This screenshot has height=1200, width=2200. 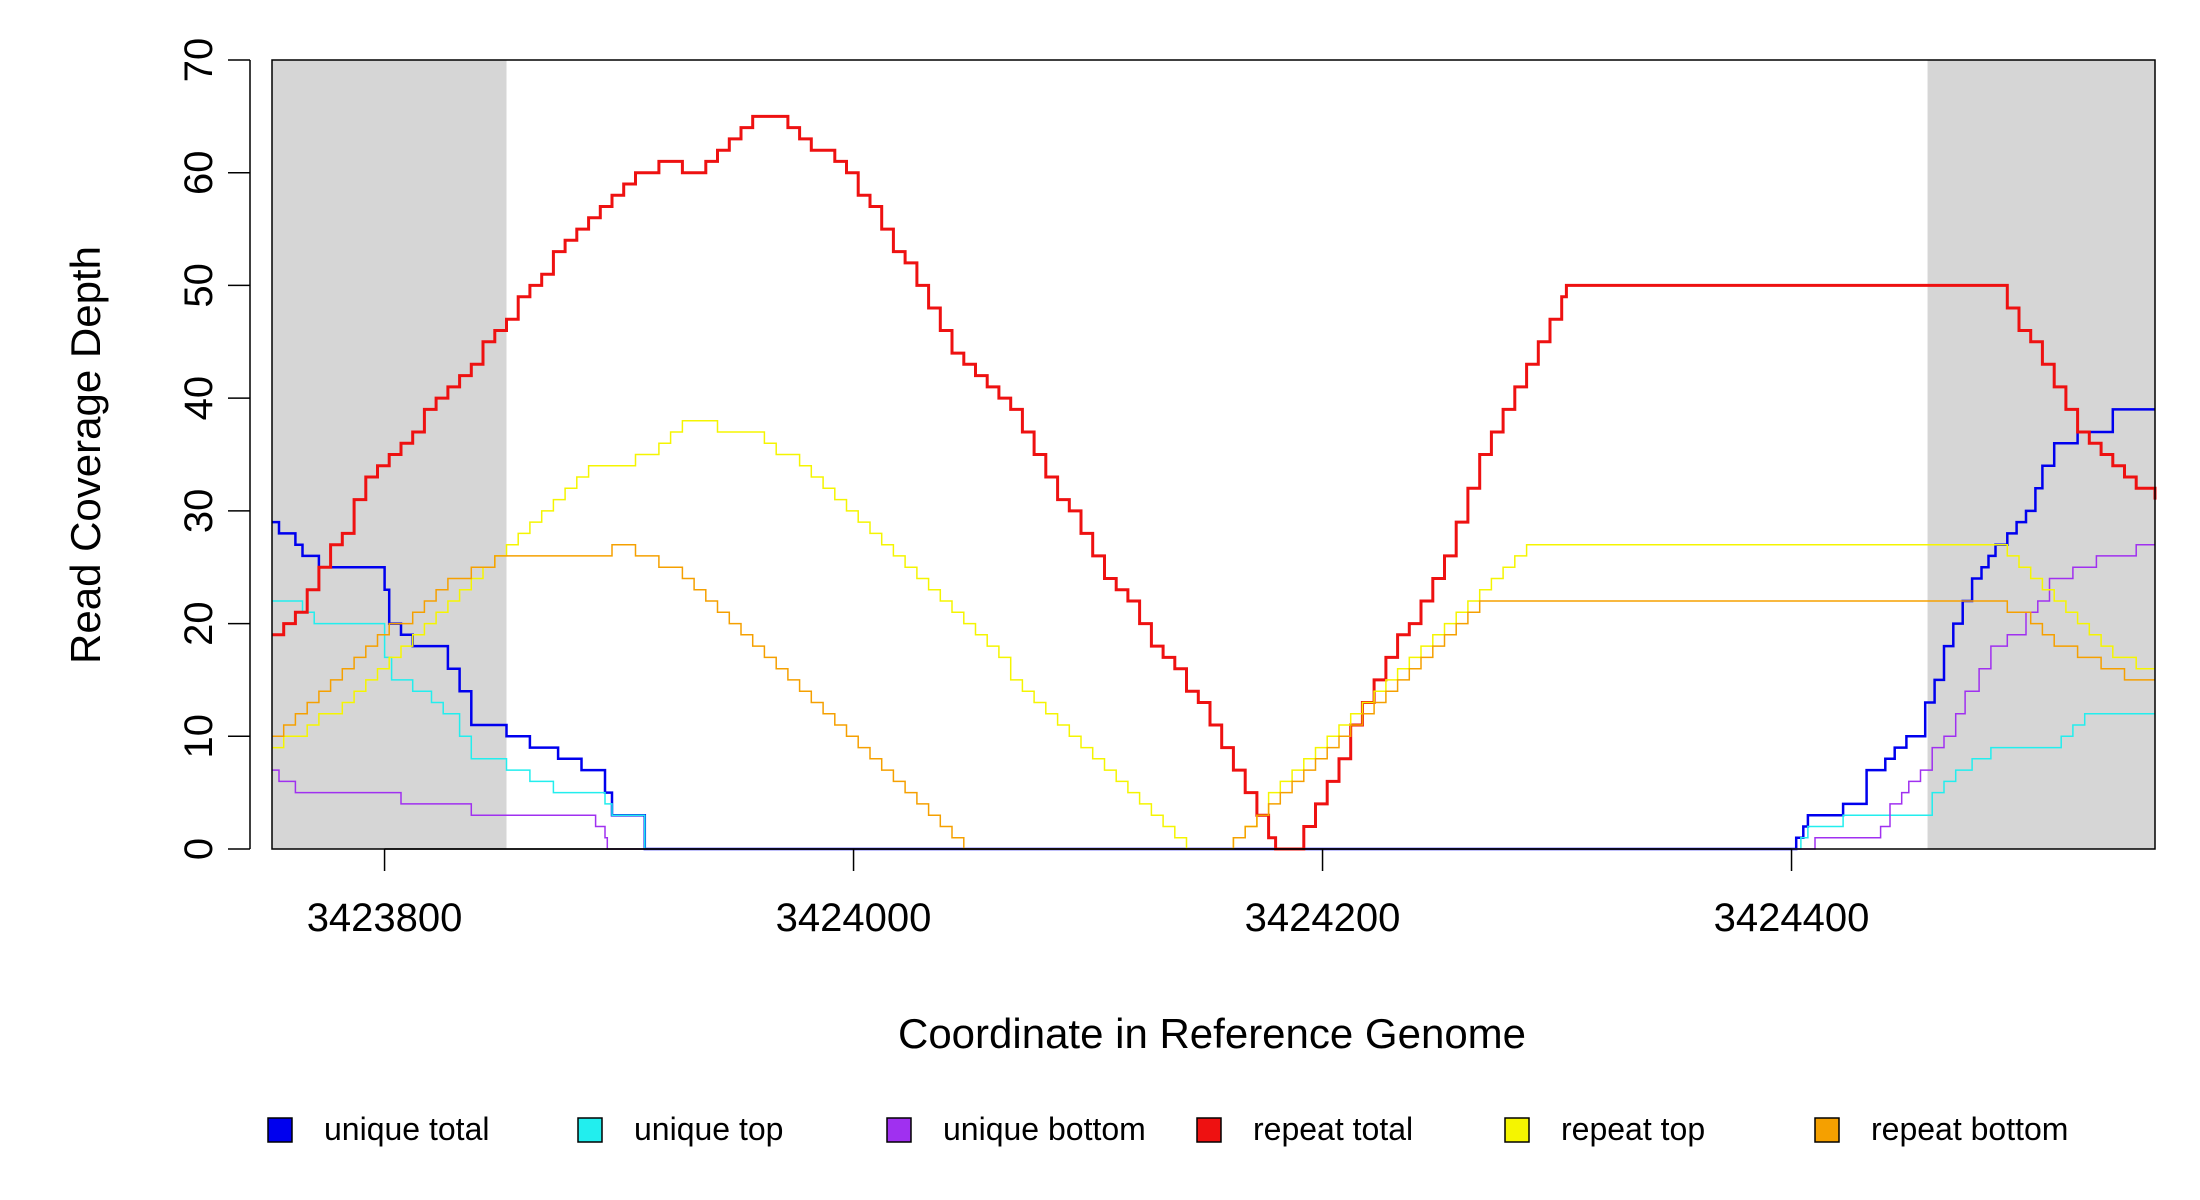 What do you see at coordinates (1792, 918) in the screenshot?
I see `x-tick-label: 3424400` at bounding box center [1792, 918].